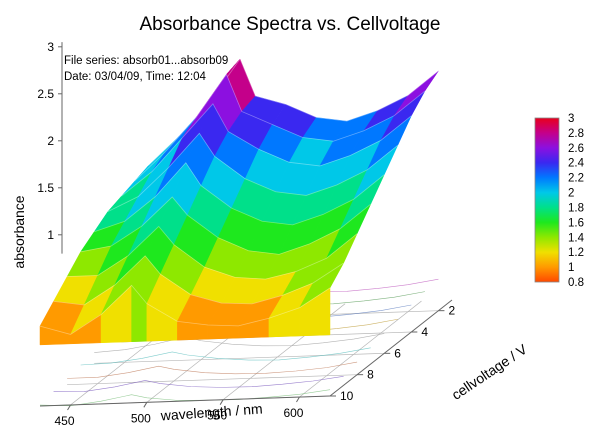  Describe the element at coordinates (45, 94) in the screenshot. I see `z-tick-label: 2.5` at that location.